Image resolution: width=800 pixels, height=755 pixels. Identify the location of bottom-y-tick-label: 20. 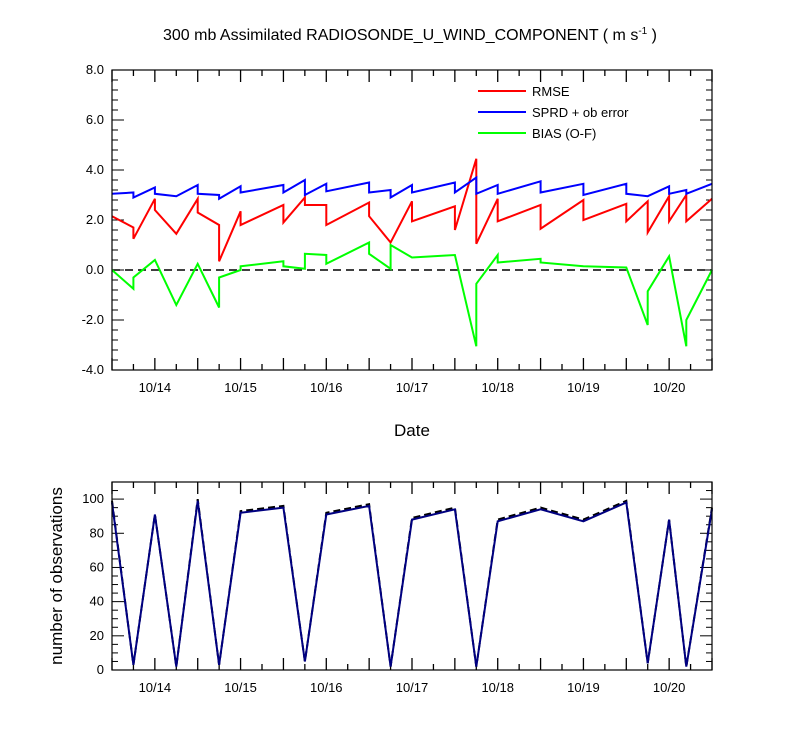
(97, 635).